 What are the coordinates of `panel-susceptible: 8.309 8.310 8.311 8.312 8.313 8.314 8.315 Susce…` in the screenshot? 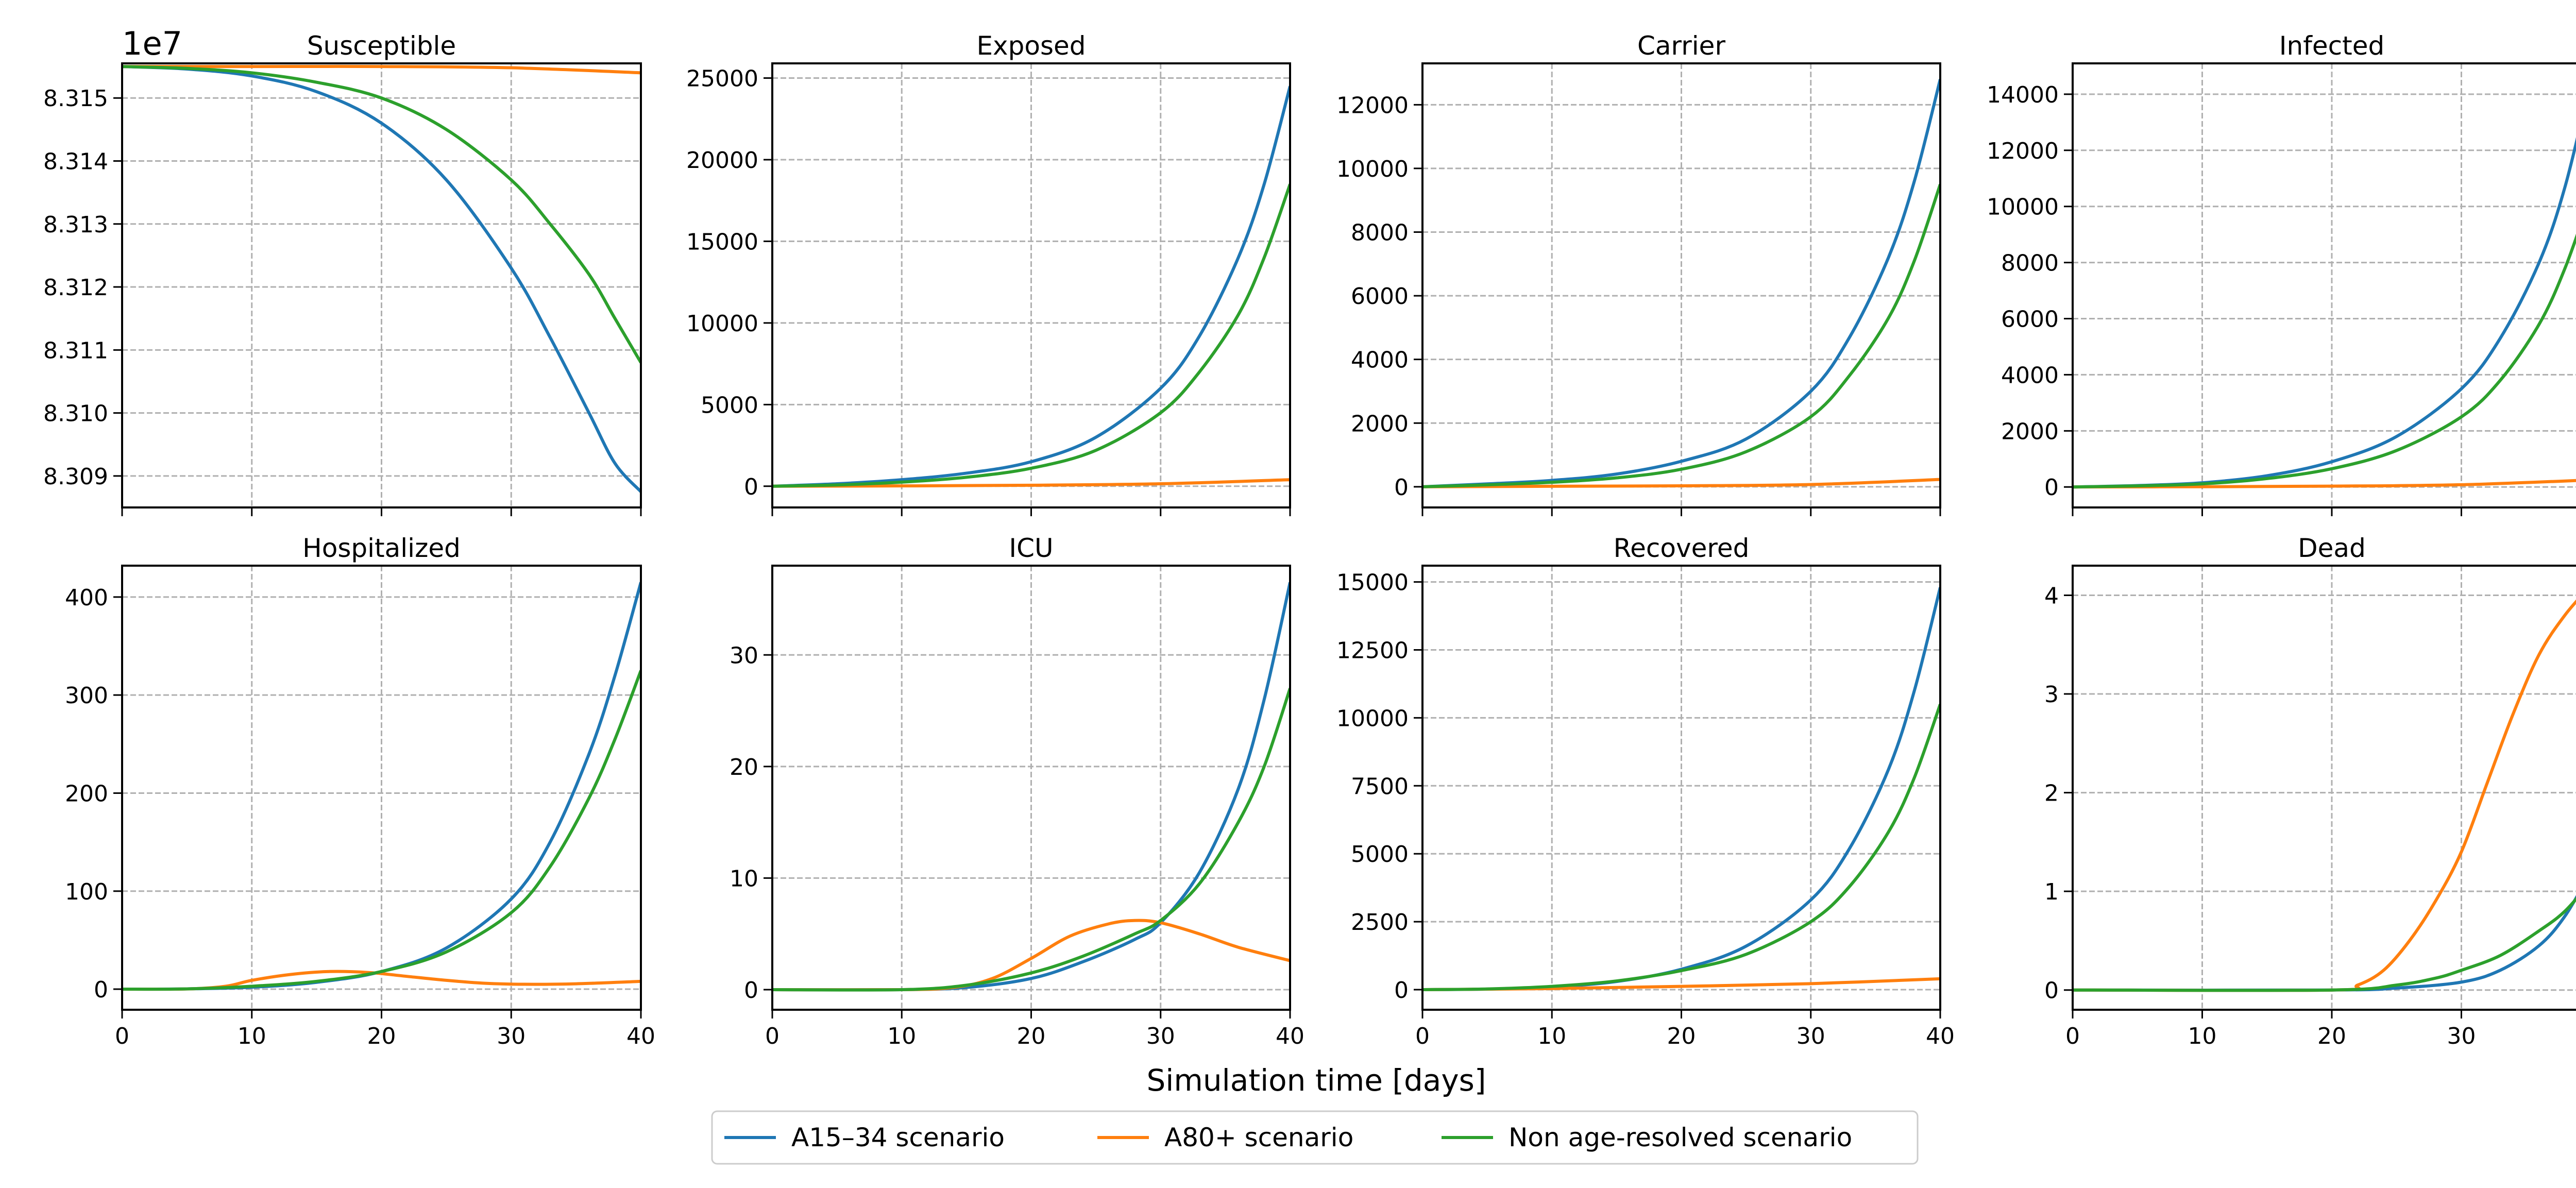 It's located at (343, 270).